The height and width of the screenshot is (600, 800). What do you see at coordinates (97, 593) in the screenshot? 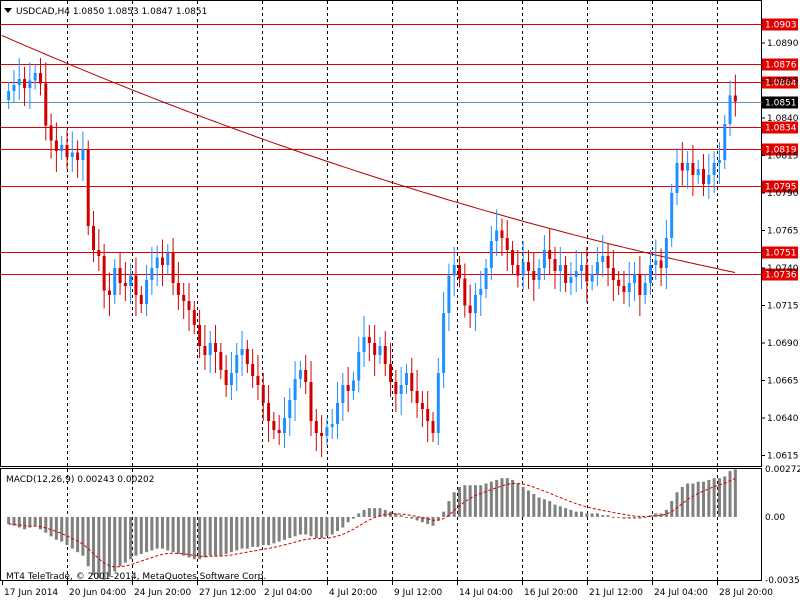
I see `date-label: 20 Jun 04:00` at bounding box center [97, 593].